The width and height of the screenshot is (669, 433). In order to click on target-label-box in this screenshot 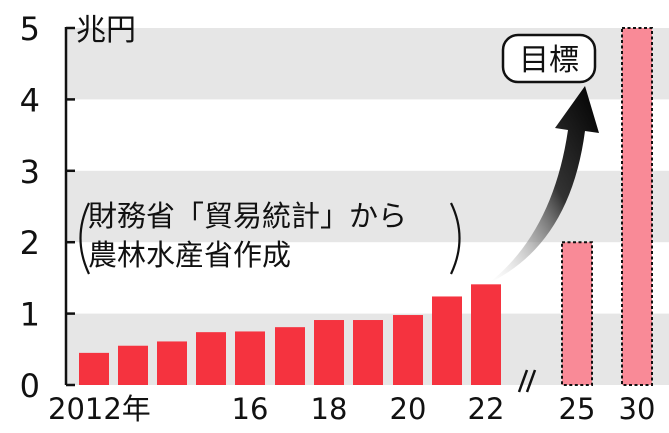, I will do `click(549, 58)`.